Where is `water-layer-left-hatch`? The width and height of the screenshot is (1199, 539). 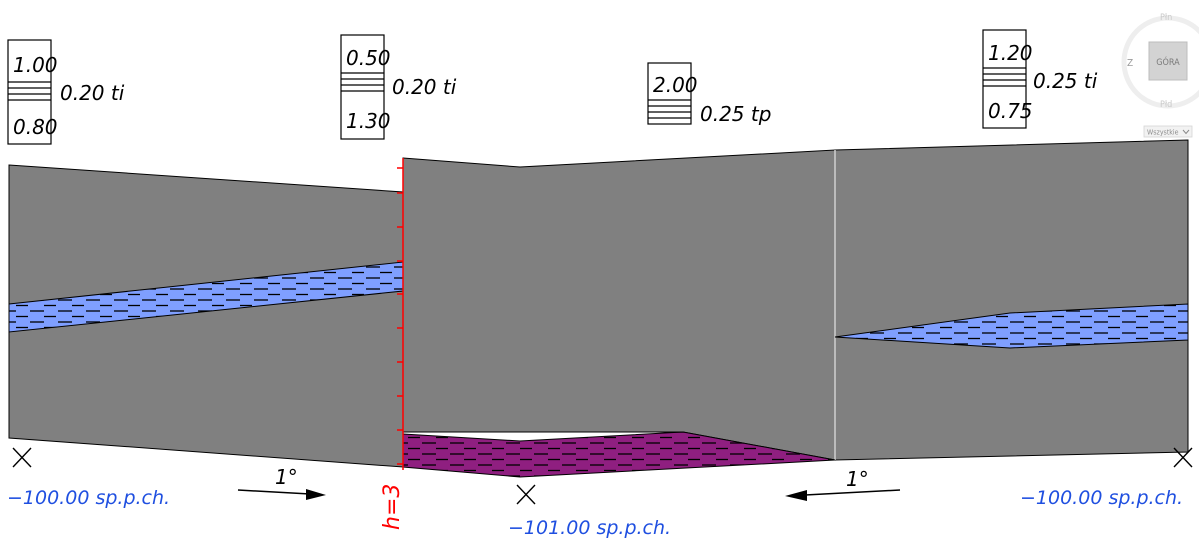
water-layer-left-hatch is located at coordinates (206, 297).